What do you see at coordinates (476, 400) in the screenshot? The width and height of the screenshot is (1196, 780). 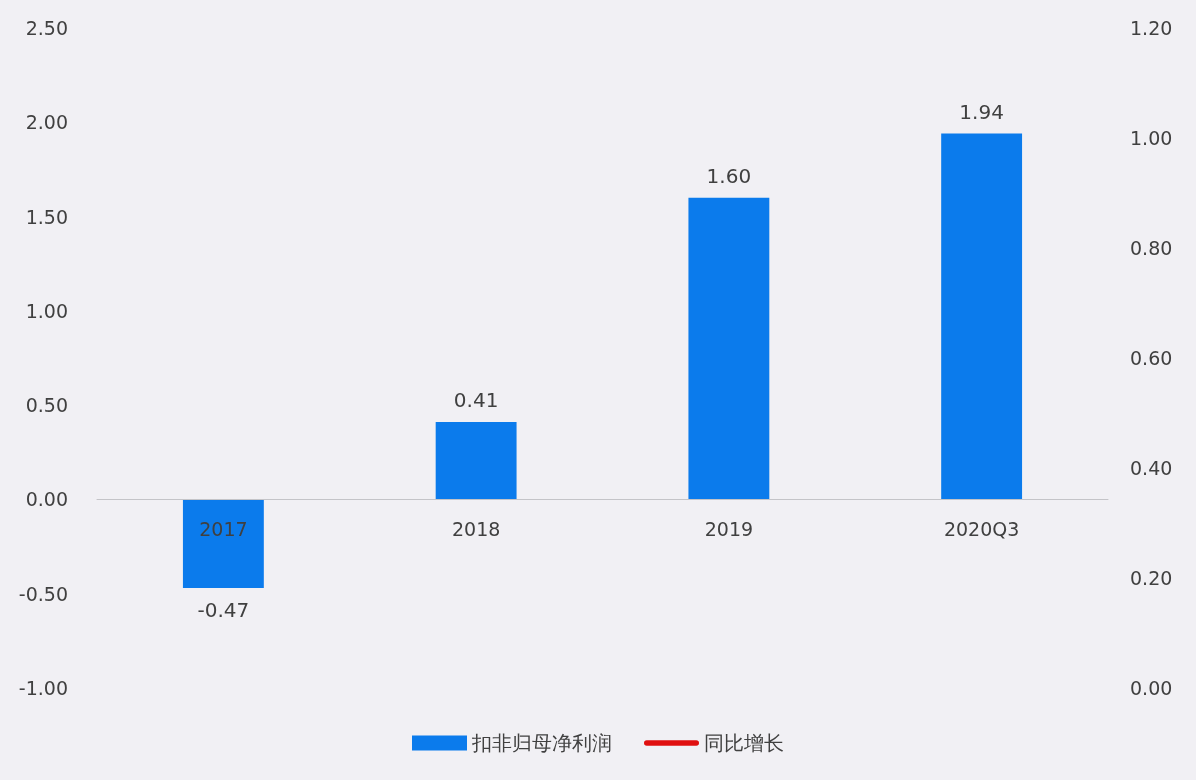 I see `data-label: 0.41` at bounding box center [476, 400].